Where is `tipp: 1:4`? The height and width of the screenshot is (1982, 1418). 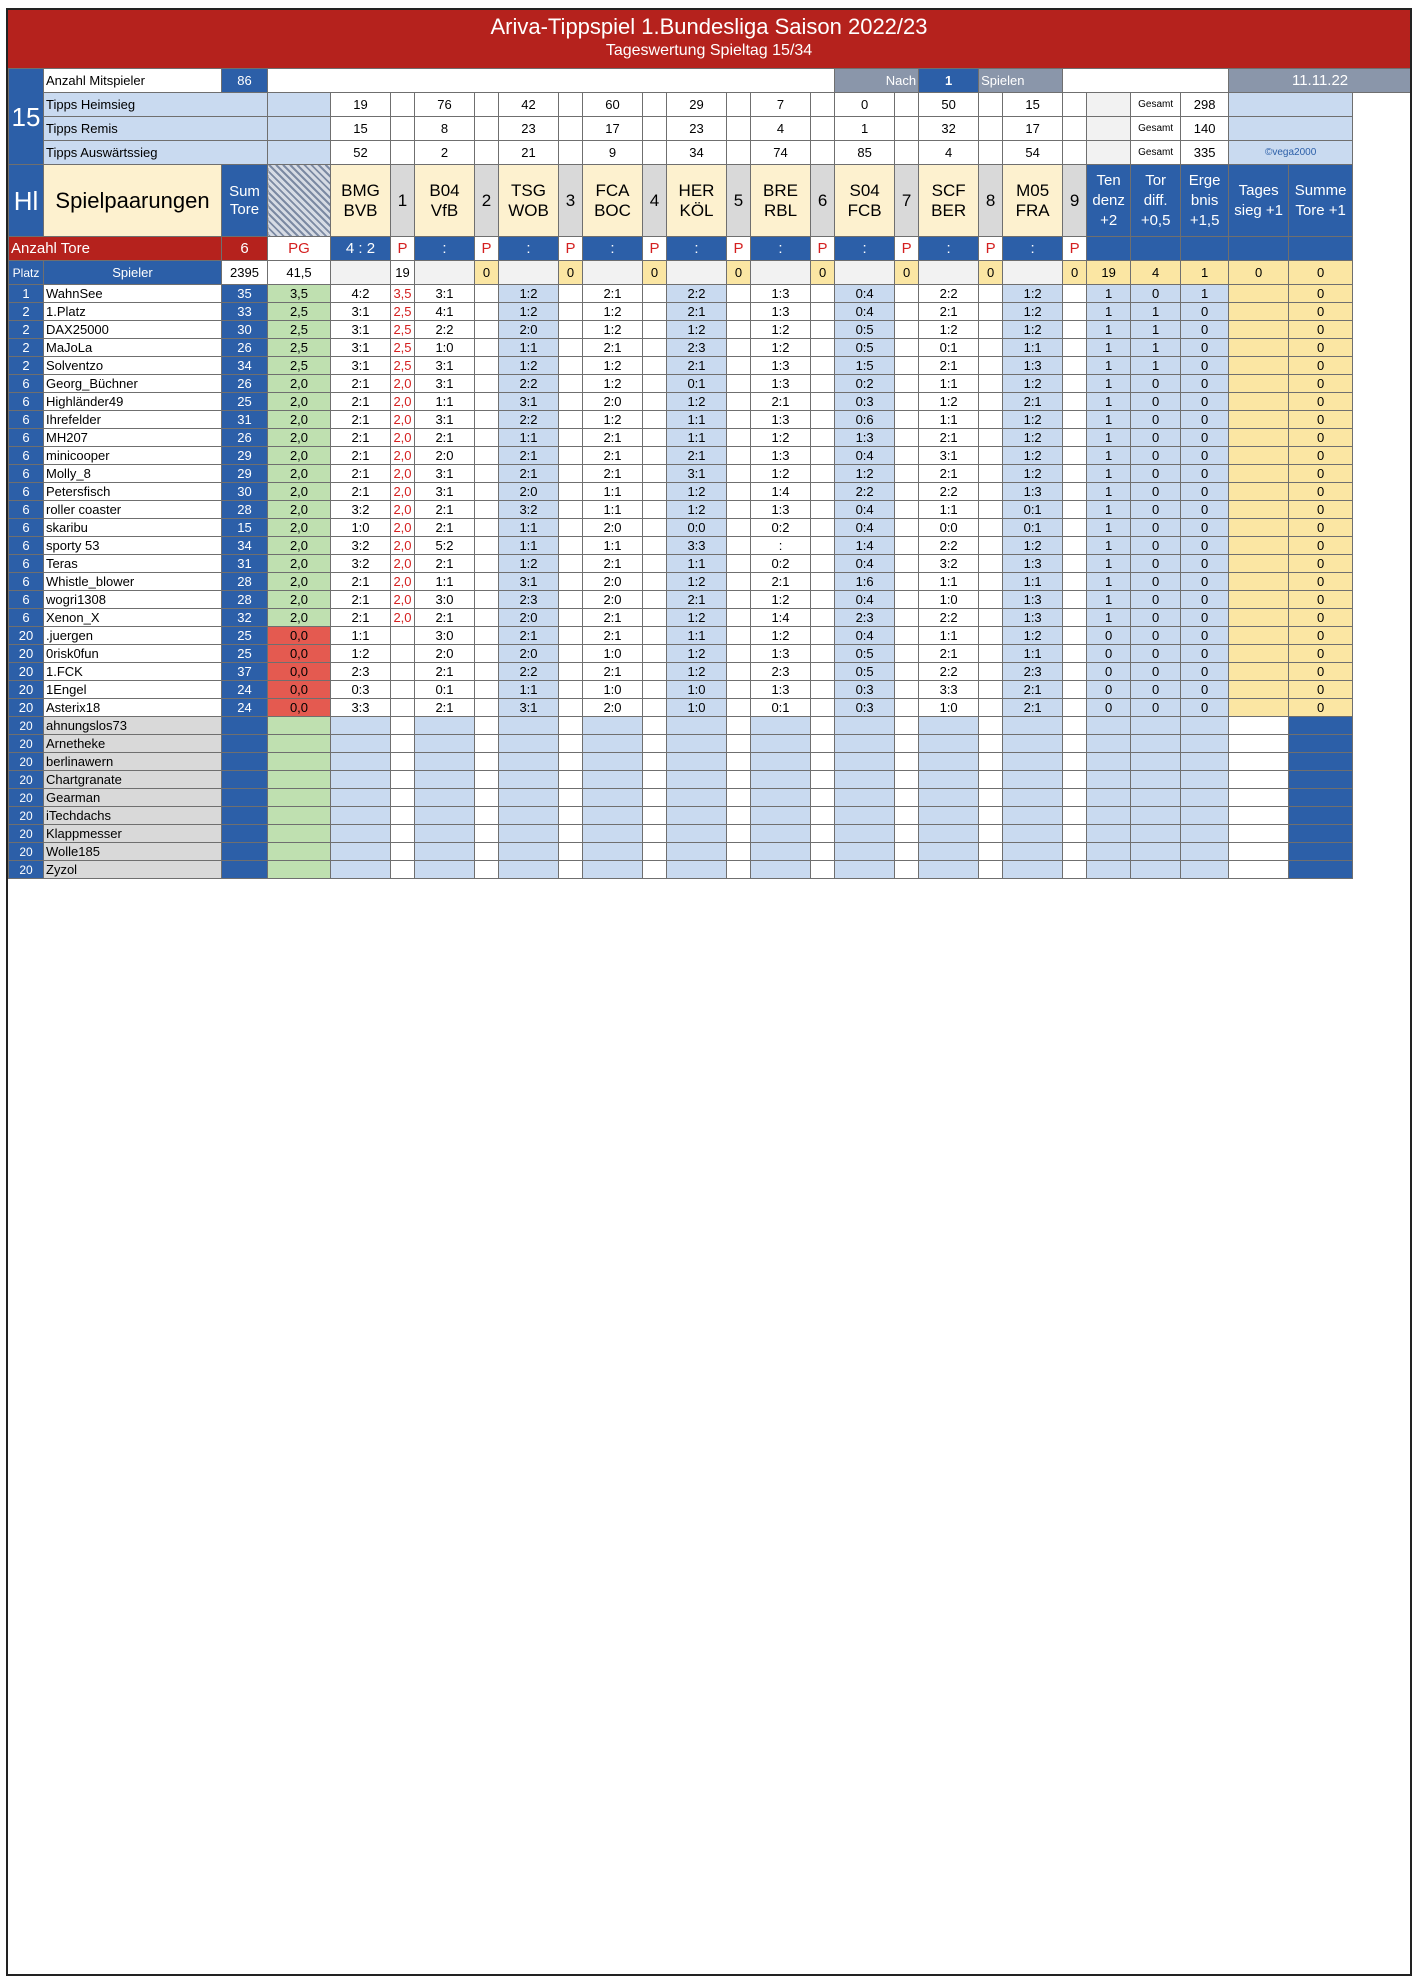 tipp: 1:4 is located at coordinates (780, 617).